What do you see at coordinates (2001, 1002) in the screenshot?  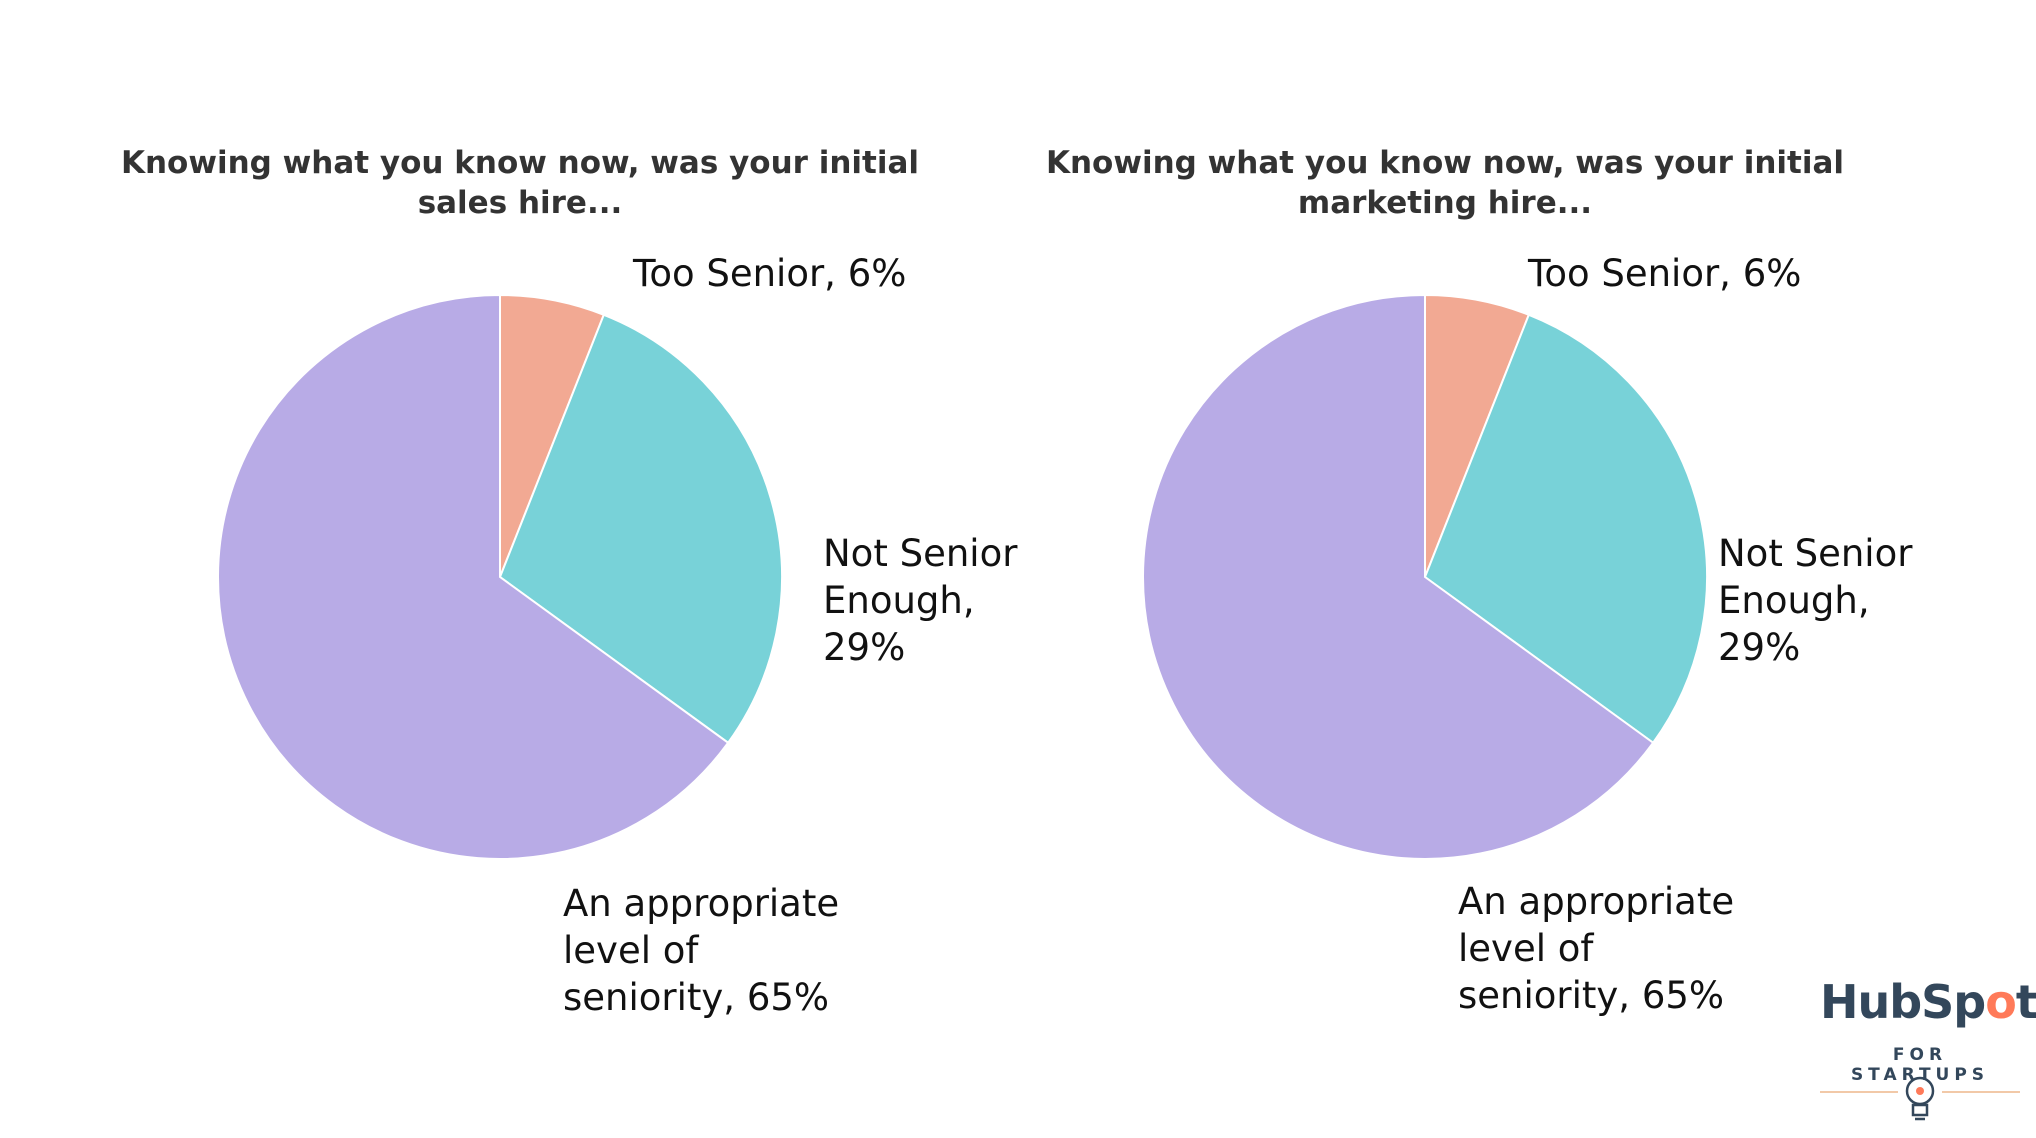 I see `sprocket-icon: o` at bounding box center [2001, 1002].